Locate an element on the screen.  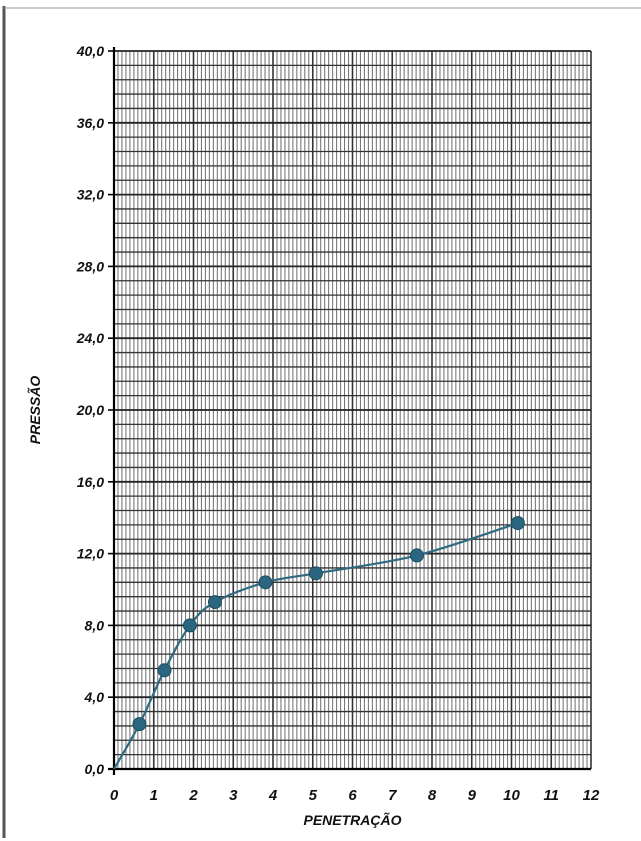
y-tick-label: 4,0 is located at coordinates (94, 697).